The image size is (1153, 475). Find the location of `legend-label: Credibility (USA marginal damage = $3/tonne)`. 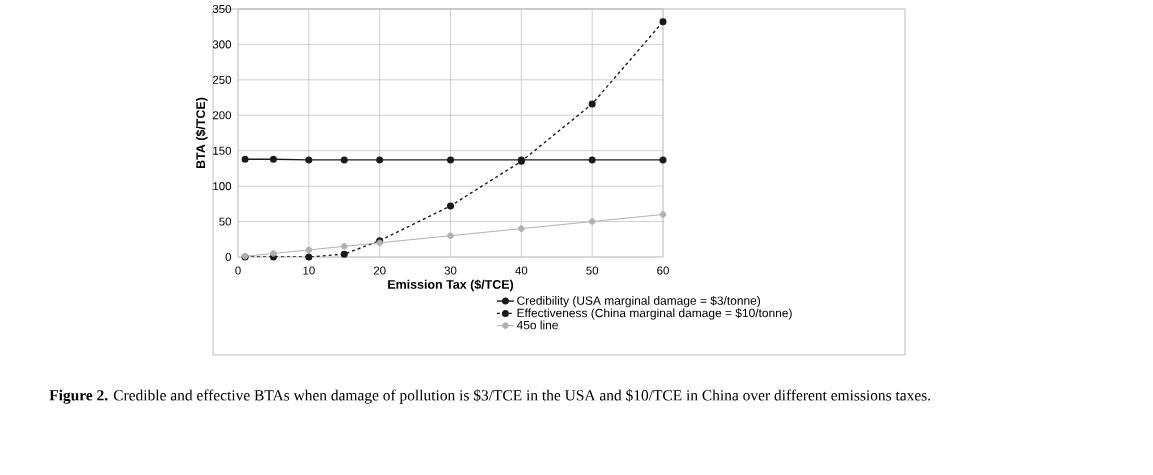

legend-label: Credibility (USA marginal damage = $3/tonne) is located at coordinates (639, 301).